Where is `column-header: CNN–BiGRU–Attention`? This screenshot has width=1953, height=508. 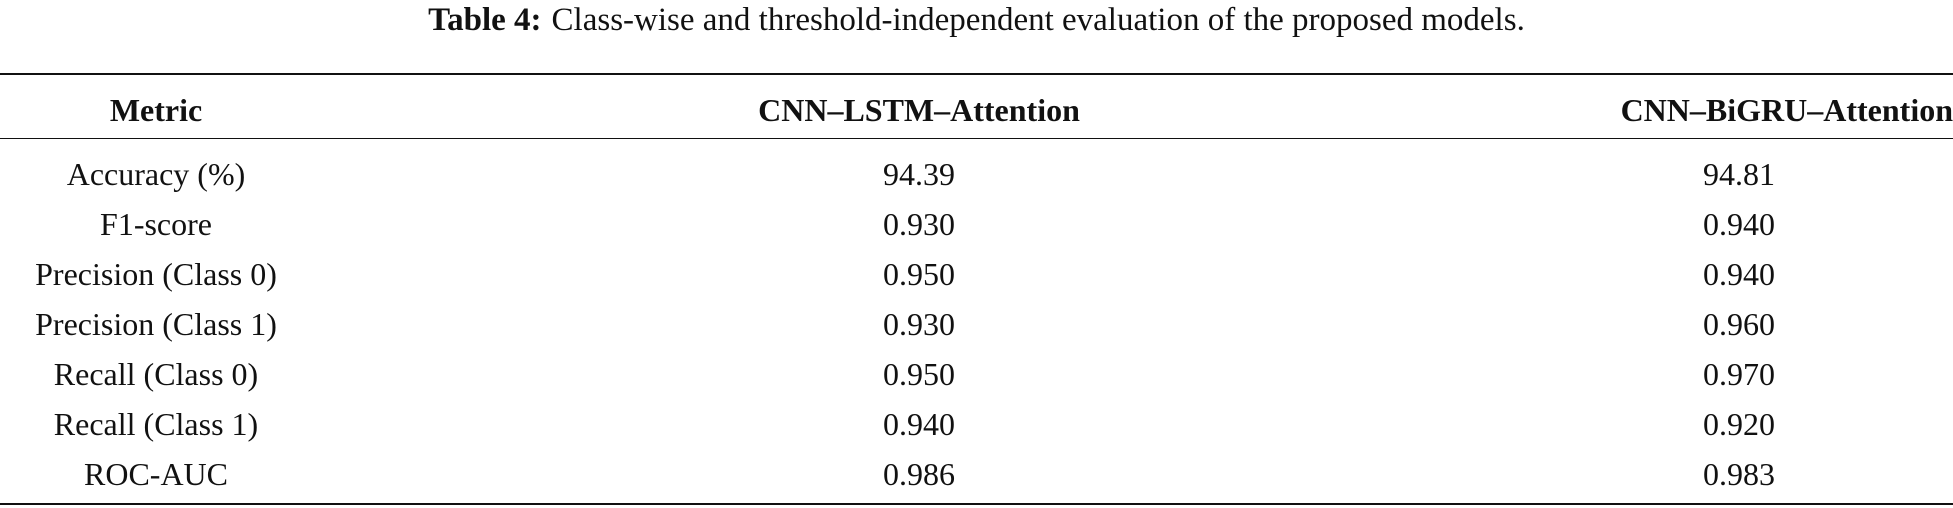 column-header: CNN–BiGRU–Attention is located at coordinates (1786, 110).